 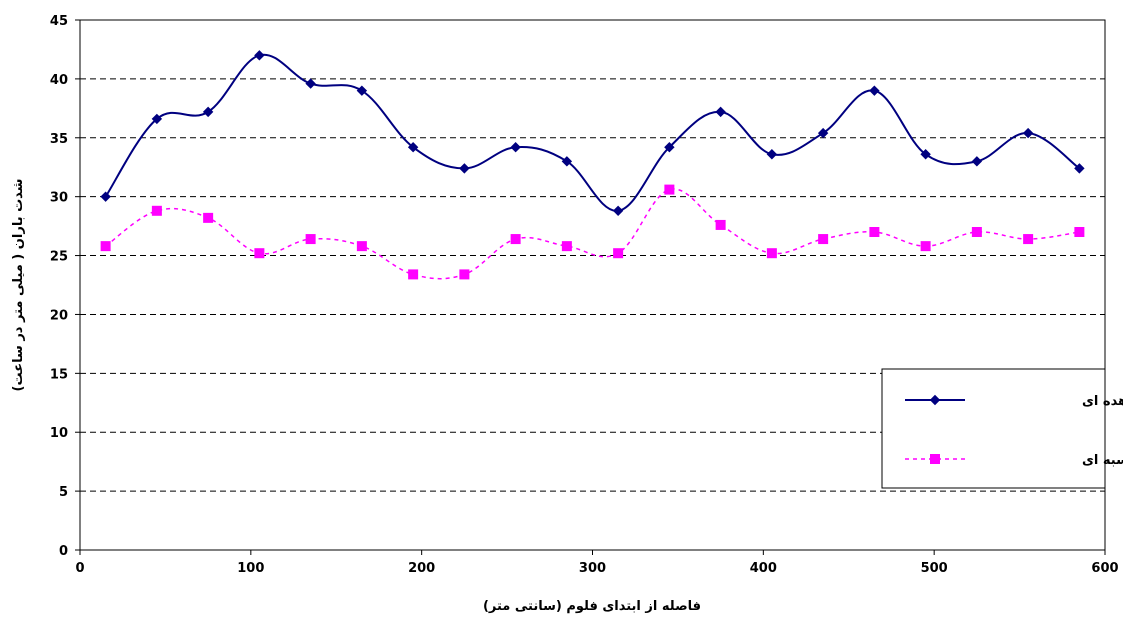 What do you see at coordinates (1102, 401) in the screenshot?
I see `legend-label-observed: شدت مشاهده ای` at bounding box center [1102, 401].